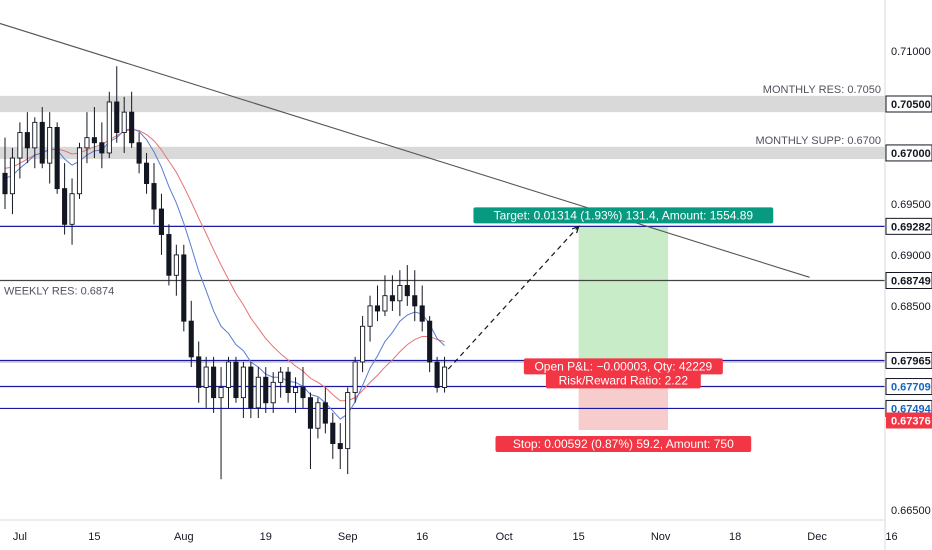  Describe the element at coordinates (59, 291) in the screenshot. I see `weekly-res-annotation: WEEKLY RES: 0.6874` at that location.